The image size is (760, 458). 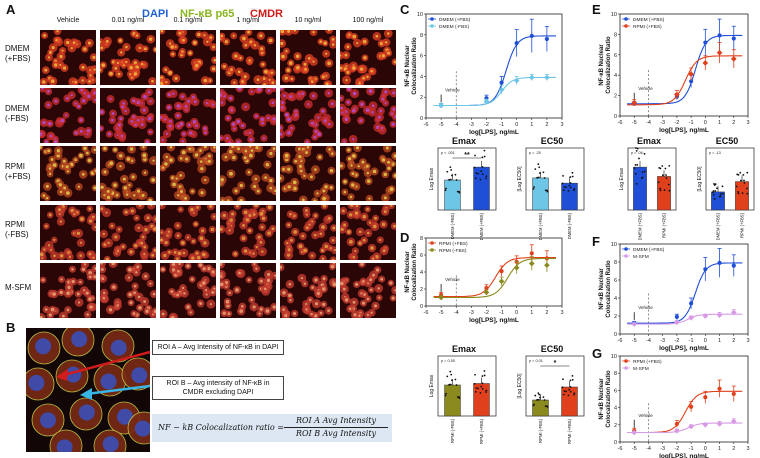 I want to click on legend-entry: DMEM (+FBS), so click(x=649, y=250).